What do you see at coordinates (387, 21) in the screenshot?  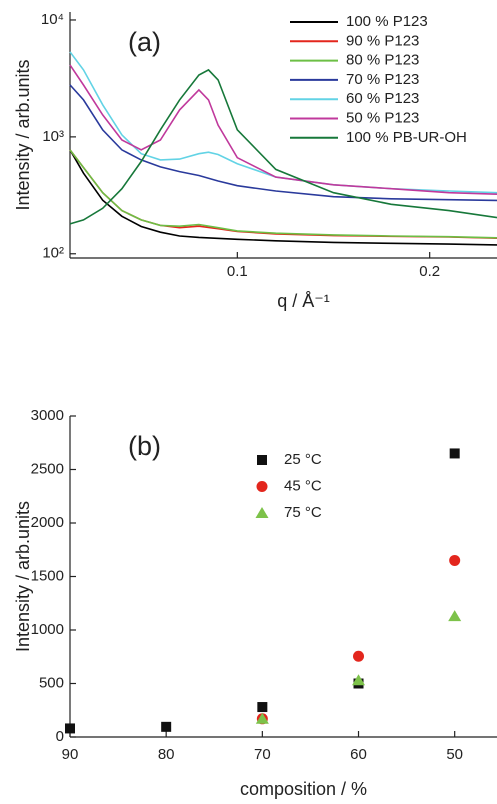 I see `legend-label: 100 % P123` at bounding box center [387, 21].